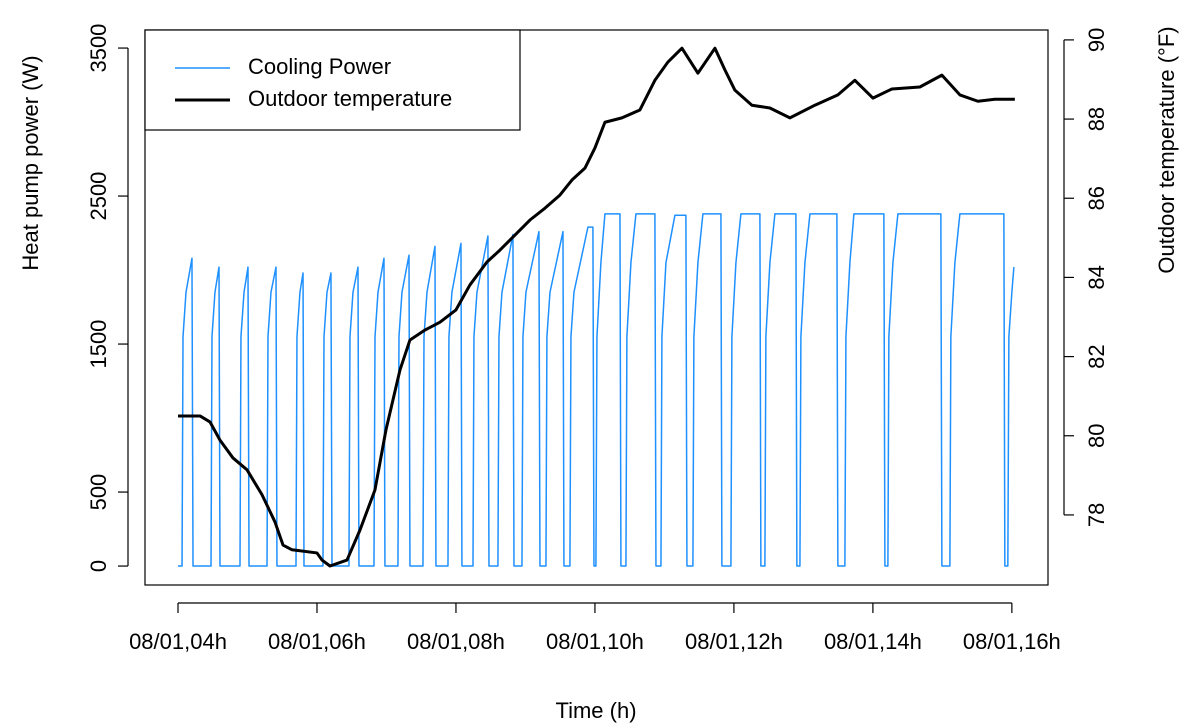 The width and height of the screenshot is (1190, 727). Describe the element at coordinates (1166, 149) in the screenshot. I see `y2-axis-label: Outdoor temperature (°F)` at that location.